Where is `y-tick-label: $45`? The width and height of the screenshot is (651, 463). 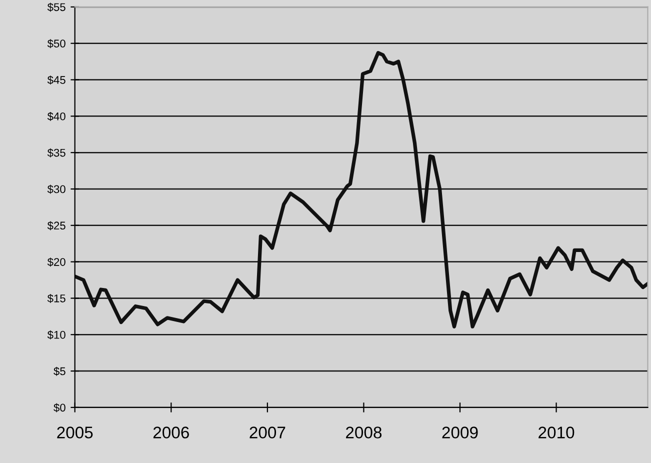
y-tick-label: $45 is located at coordinates (56, 80).